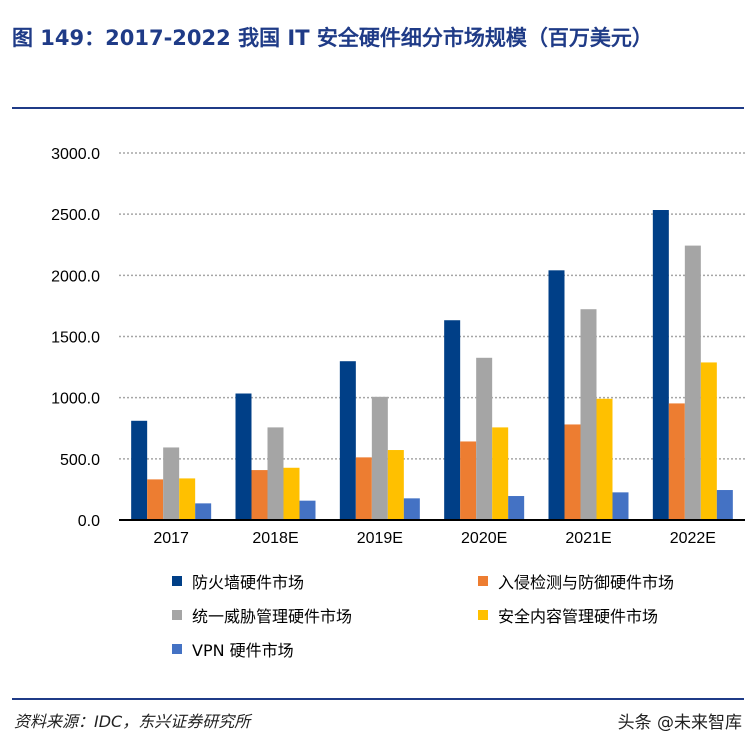 The height and width of the screenshot is (748, 756). What do you see at coordinates (272, 616) in the screenshot?
I see `legend-label: 统一威胁管理硬件市场` at bounding box center [272, 616].